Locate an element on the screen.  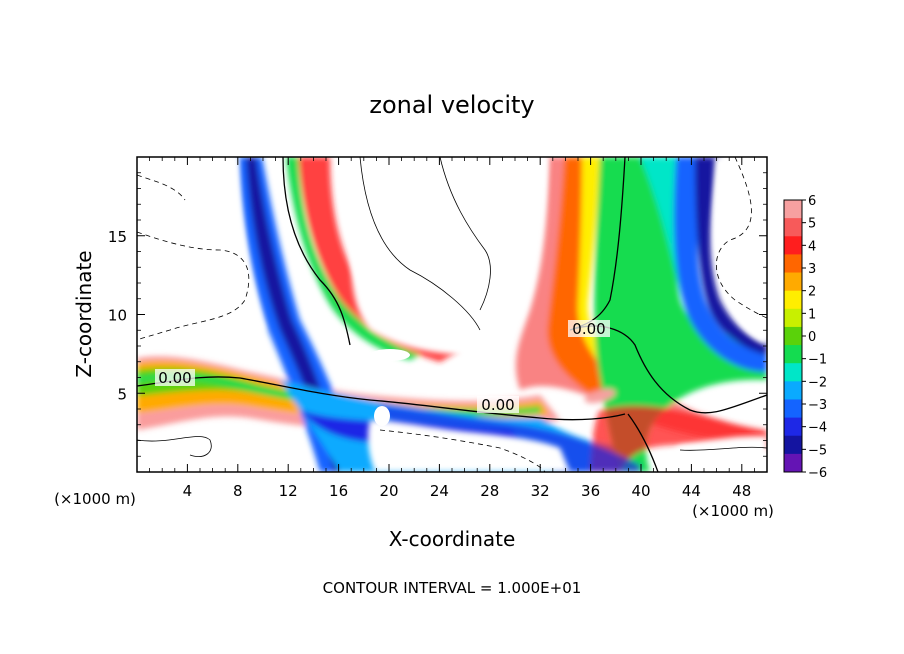
x-tick-label: 32 is located at coordinates (540, 491).